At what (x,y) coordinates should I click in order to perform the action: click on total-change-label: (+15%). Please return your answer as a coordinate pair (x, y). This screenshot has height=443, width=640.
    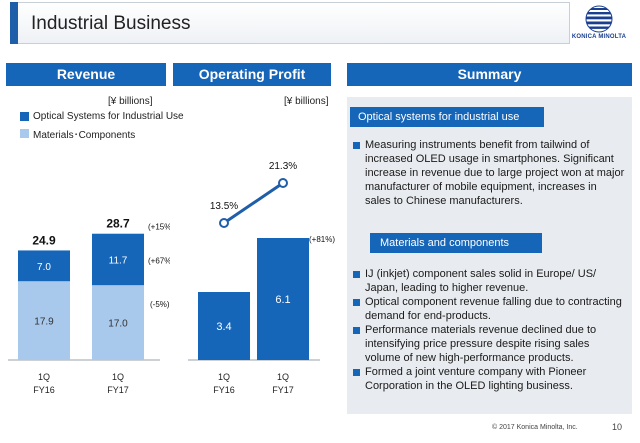
    Looking at the image, I should click on (159, 227).